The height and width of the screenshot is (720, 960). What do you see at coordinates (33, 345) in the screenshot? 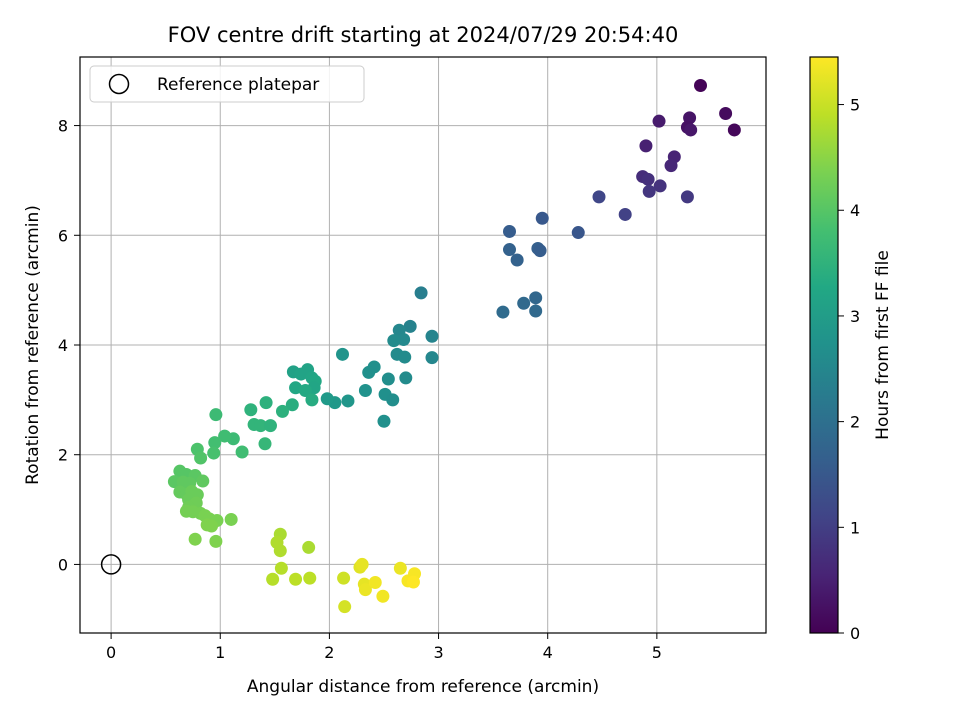
I see `y-axis-label: Rotation from reference (arcmin)` at bounding box center [33, 345].